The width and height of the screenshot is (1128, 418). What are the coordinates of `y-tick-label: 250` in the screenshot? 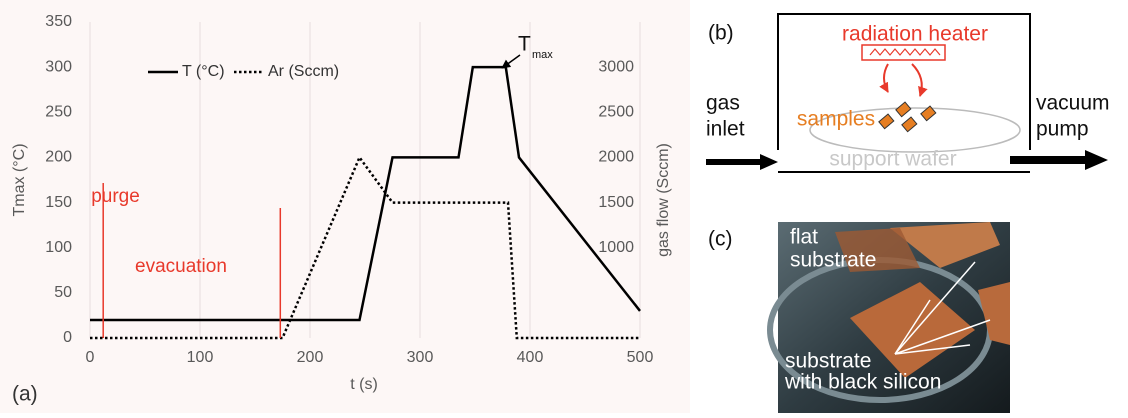 It's located at (58, 112).